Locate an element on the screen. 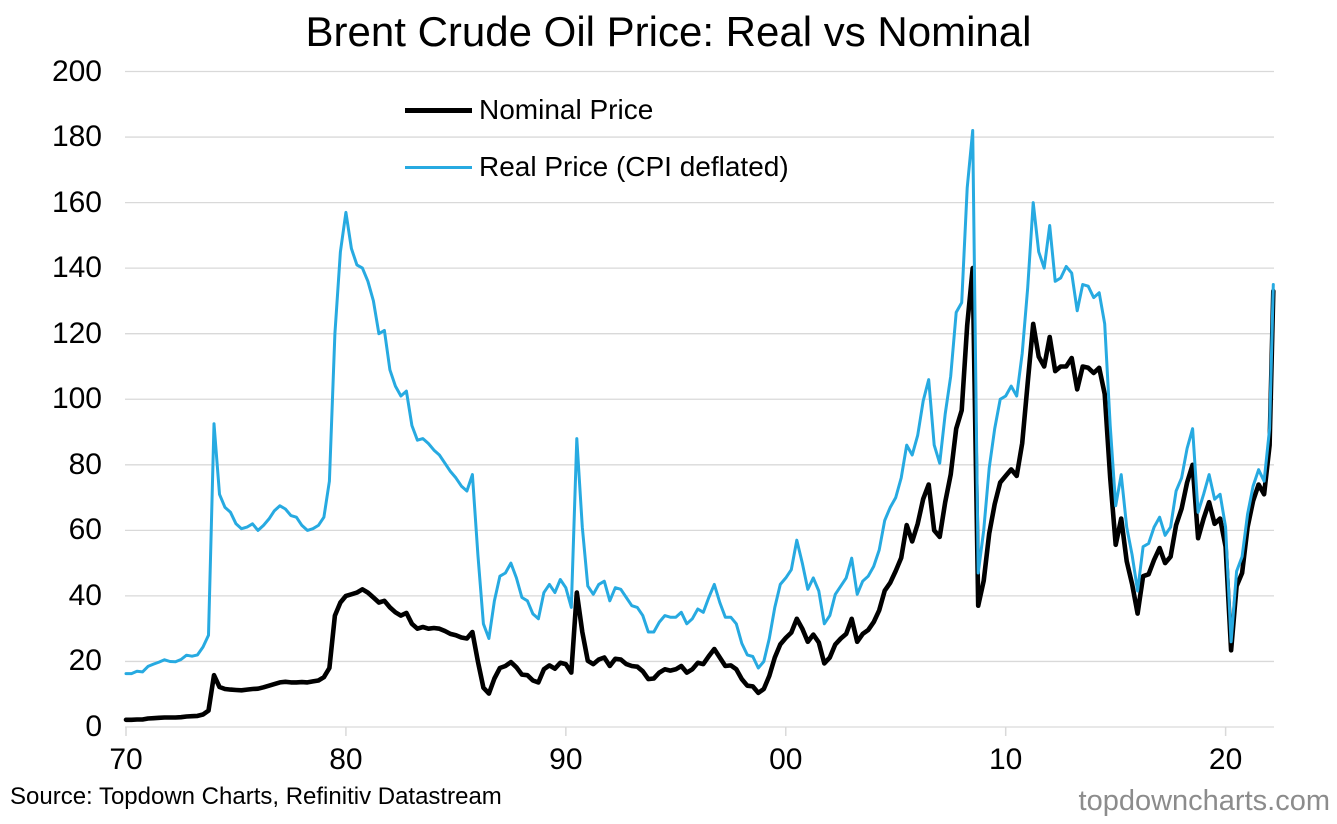  y-tick-label: 160 is located at coordinates (76, 202).